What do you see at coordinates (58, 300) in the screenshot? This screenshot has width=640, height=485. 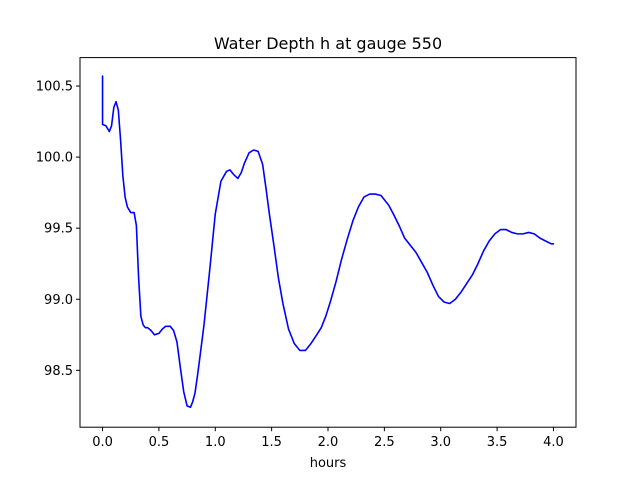 I see `y-tick-label: 99.0` at bounding box center [58, 300].